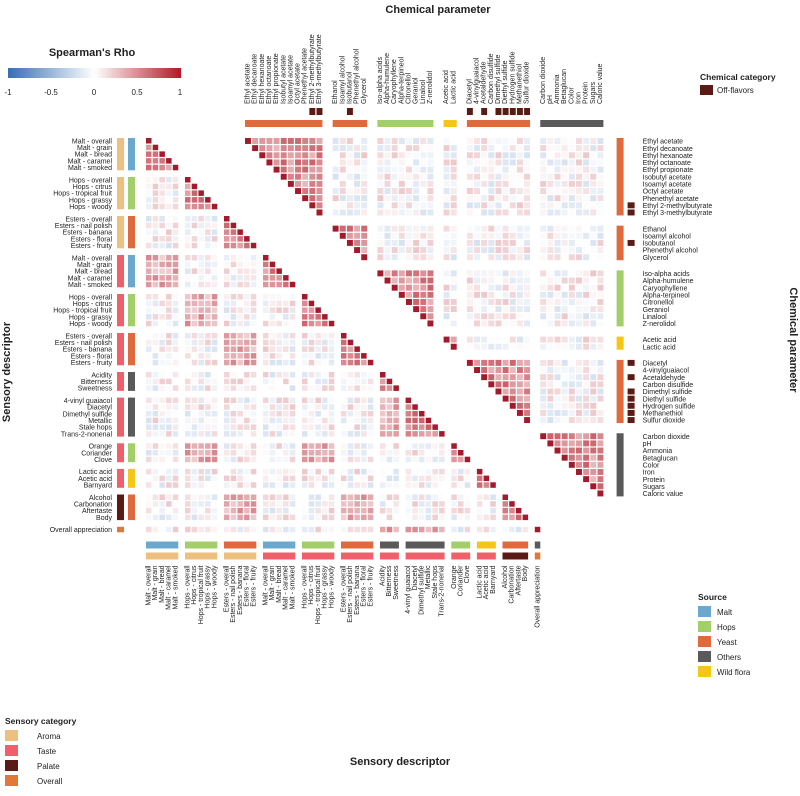  I want to click on row-label: 4-vinyl guaiacol, so click(88, 401).